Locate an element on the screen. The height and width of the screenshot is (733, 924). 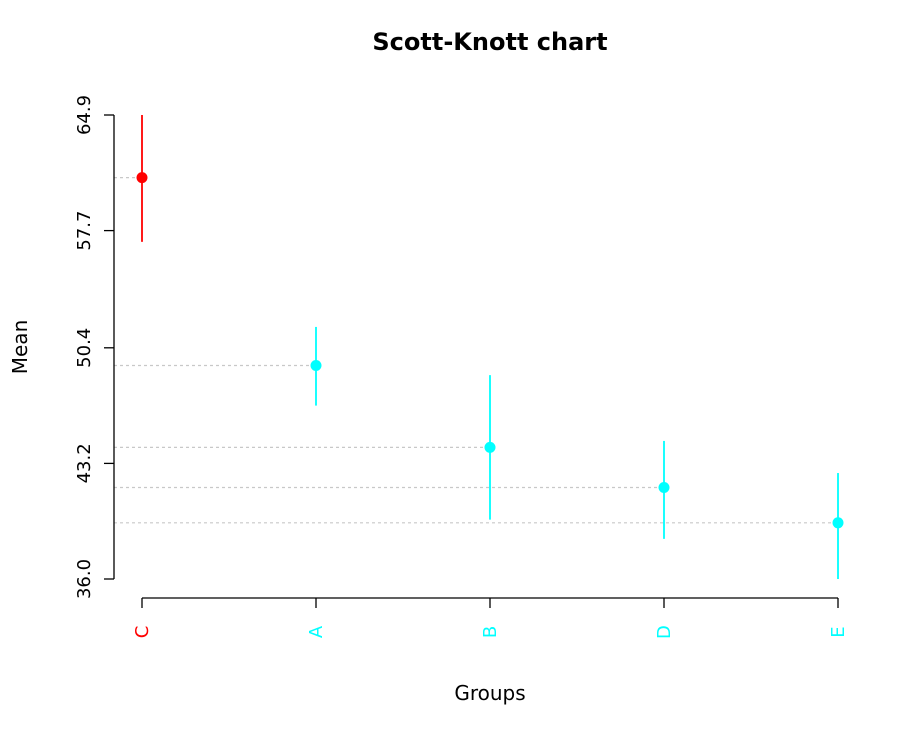
x-tick-label-a: A is located at coordinates (316, 631).